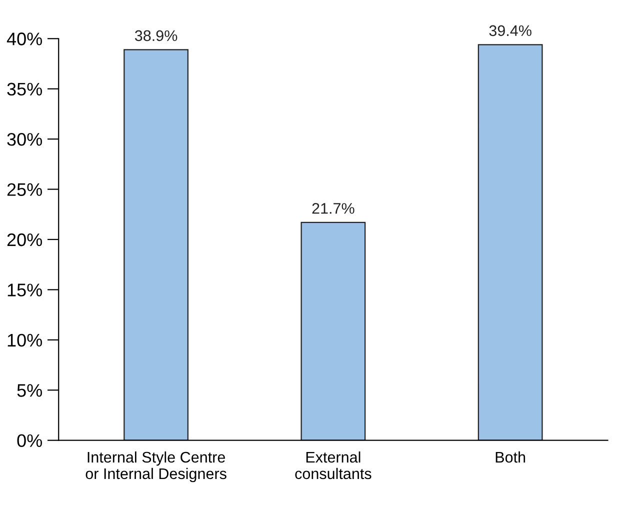 This screenshot has height=515, width=617. Describe the element at coordinates (156, 466) in the screenshot. I see `x-tick-label: Internal Style Centre or Internal Designers` at that location.